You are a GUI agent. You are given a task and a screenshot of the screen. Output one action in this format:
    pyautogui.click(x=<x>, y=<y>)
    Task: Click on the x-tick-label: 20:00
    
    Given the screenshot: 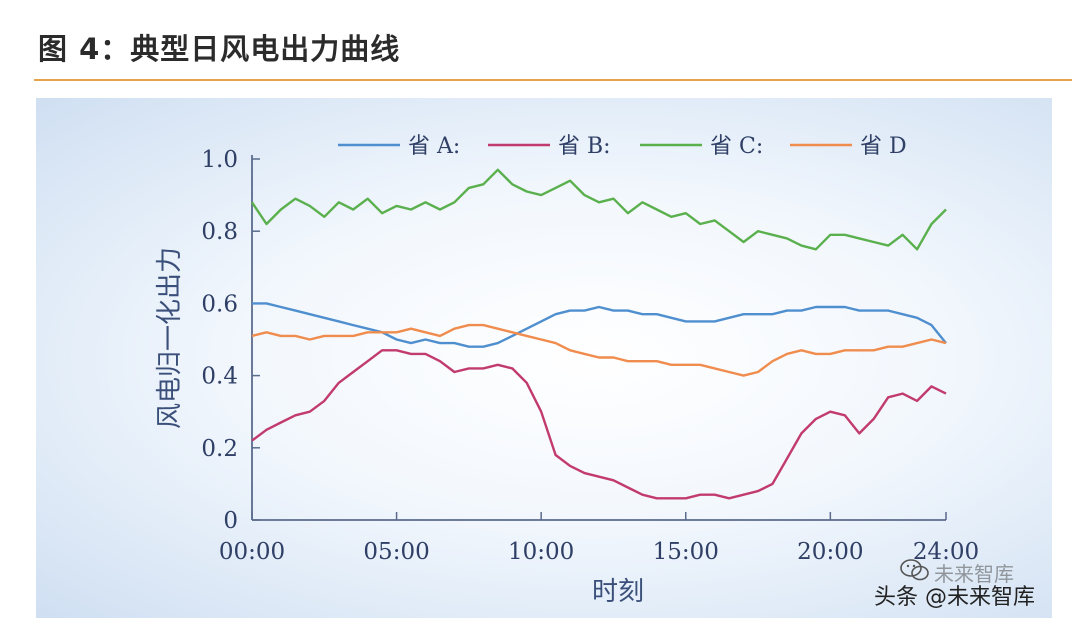 What is the action you would take?
    pyautogui.click(x=830, y=552)
    